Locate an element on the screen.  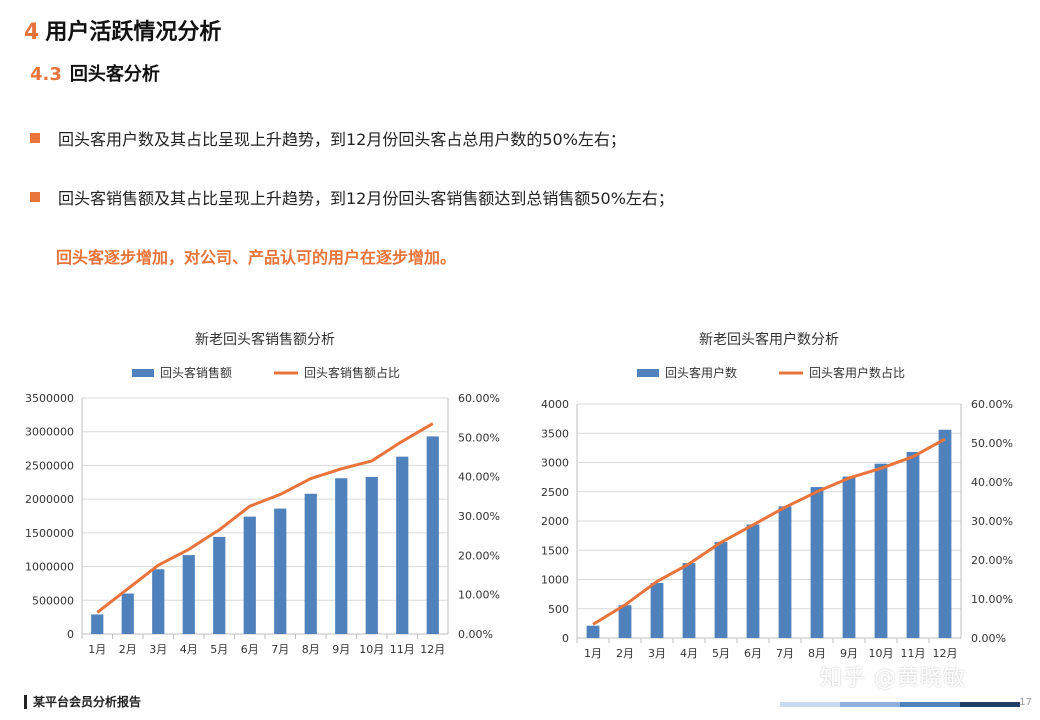
y-tick-label-left: 1000 is located at coordinates (555, 580).